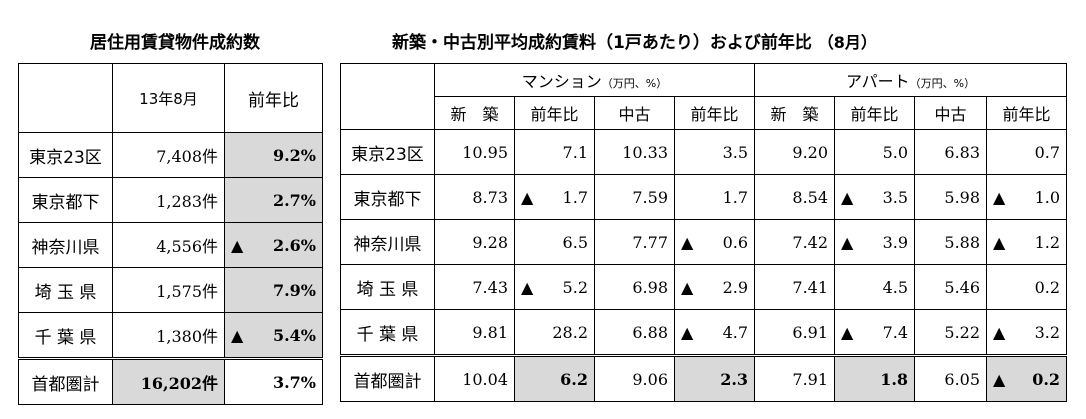  I want to click on table-row: 東京都下 1,283件 2.7%, so click(170, 200).